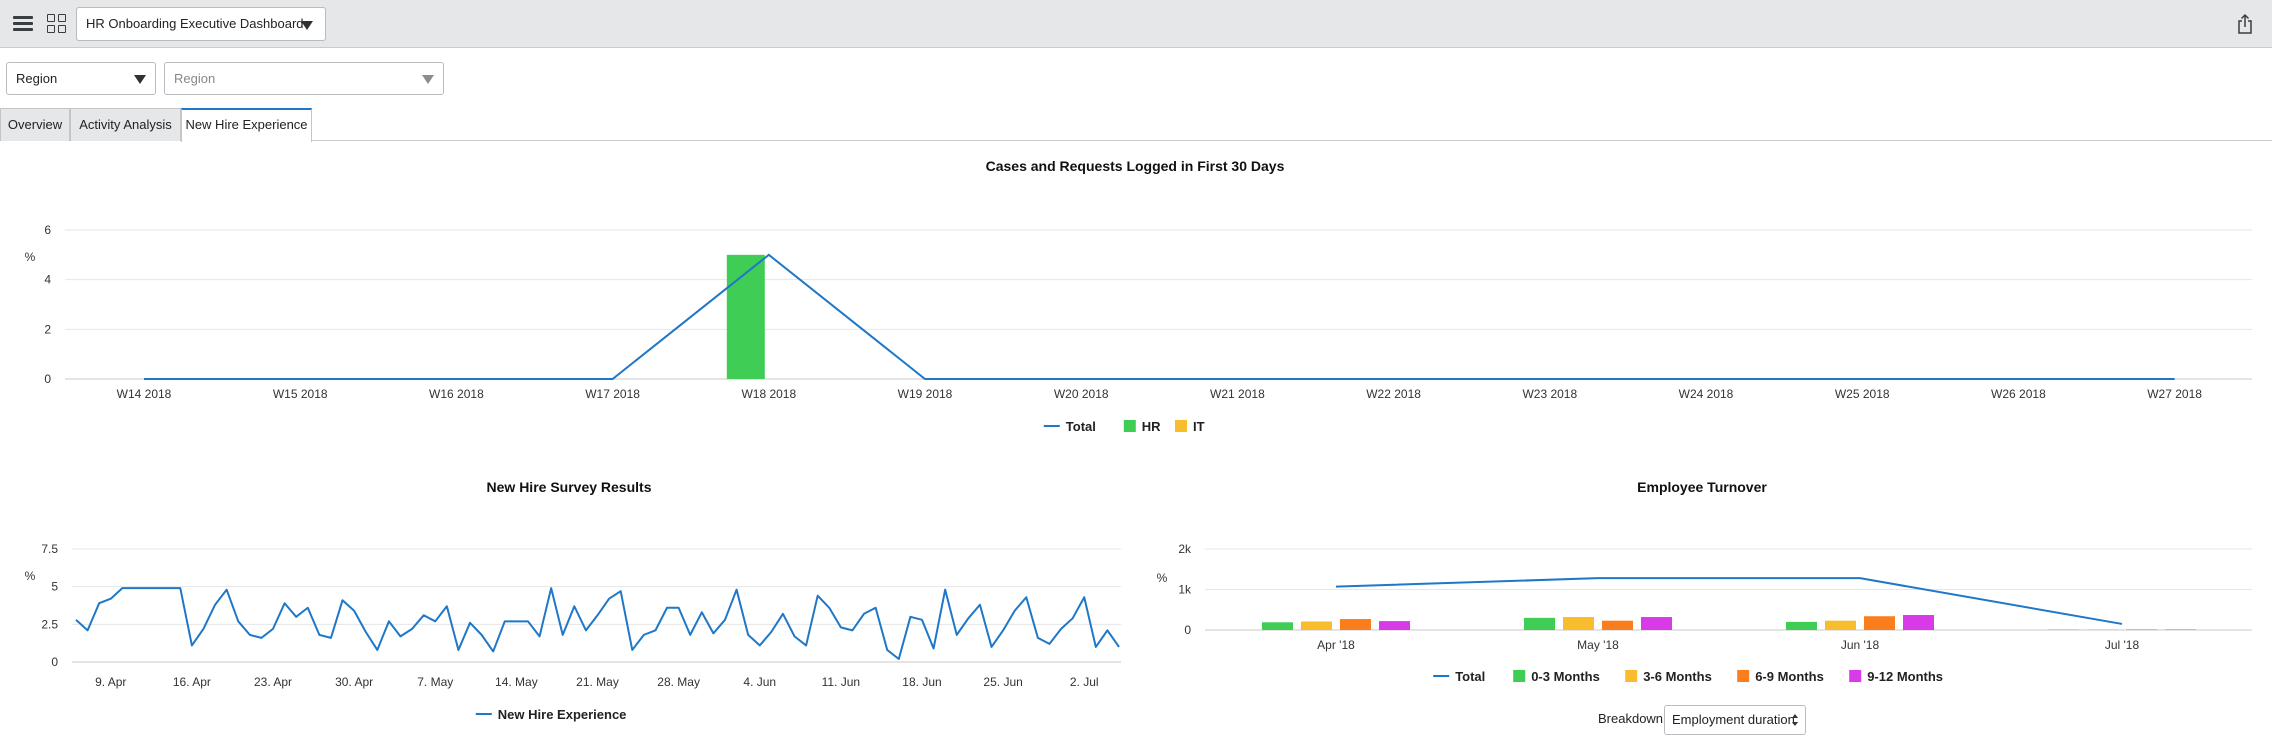 The width and height of the screenshot is (2272, 754). What do you see at coordinates (47, 329) in the screenshot?
I see `cases-y-tick-label: 2` at bounding box center [47, 329].